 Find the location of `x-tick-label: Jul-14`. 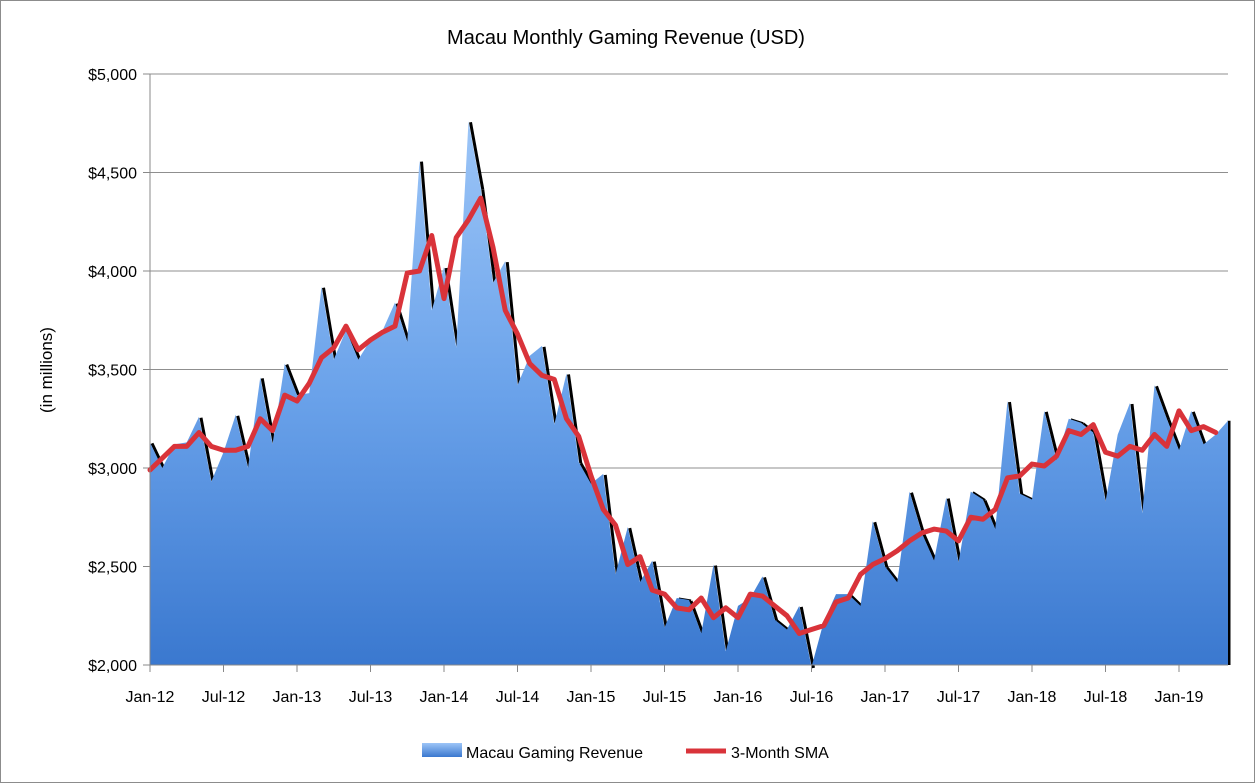

x-tick-label: Jul-14 is located at coordinates (518, 697).